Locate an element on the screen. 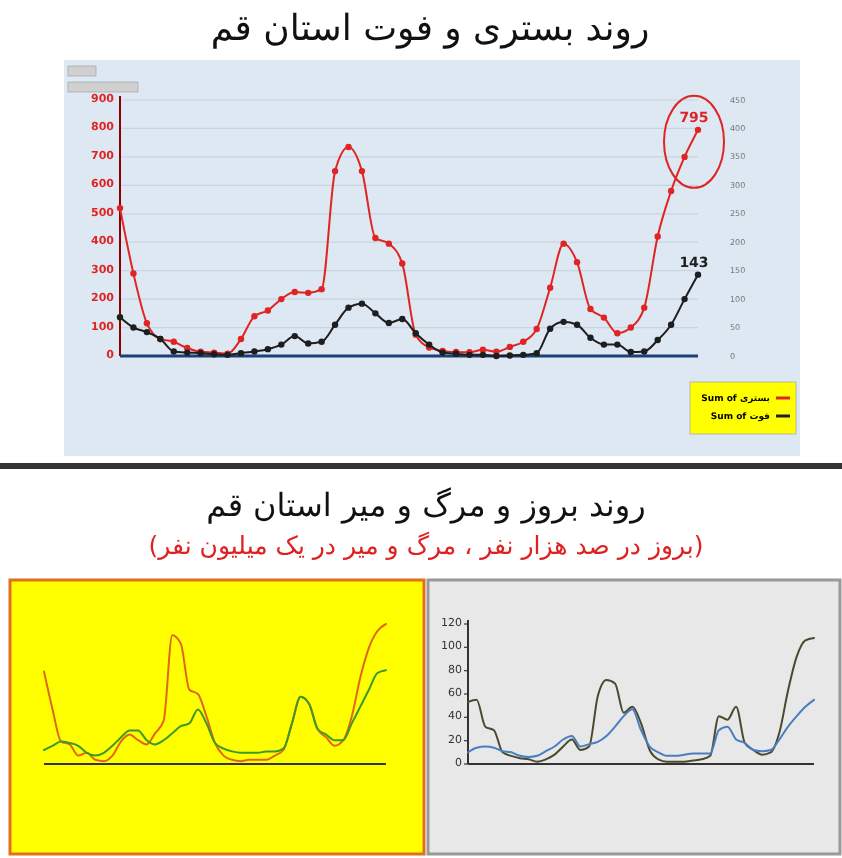  chart-title: روند بروز و مرگ و میر استان قم is located at coordinates (426, 505).